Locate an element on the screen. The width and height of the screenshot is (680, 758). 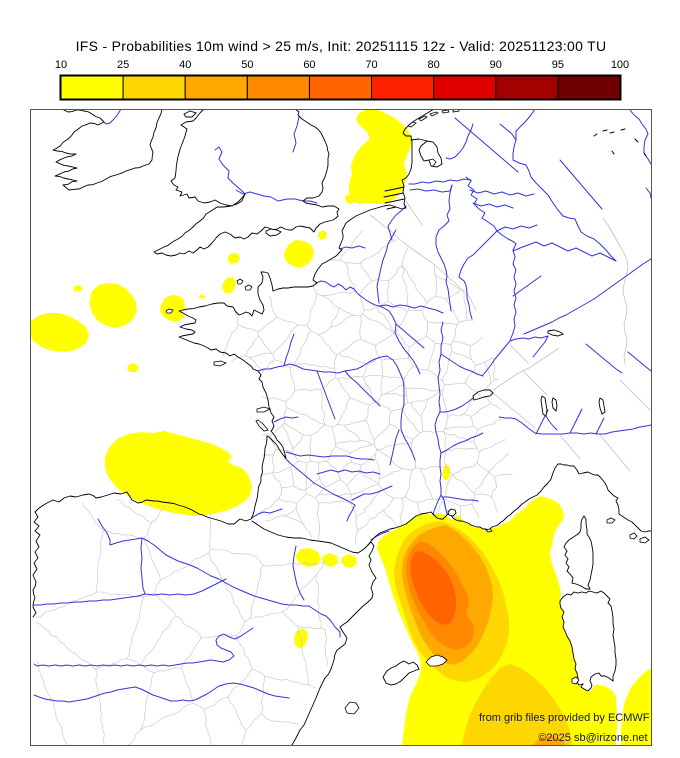
svg-text: 25 is located at coordinates (123, 65).